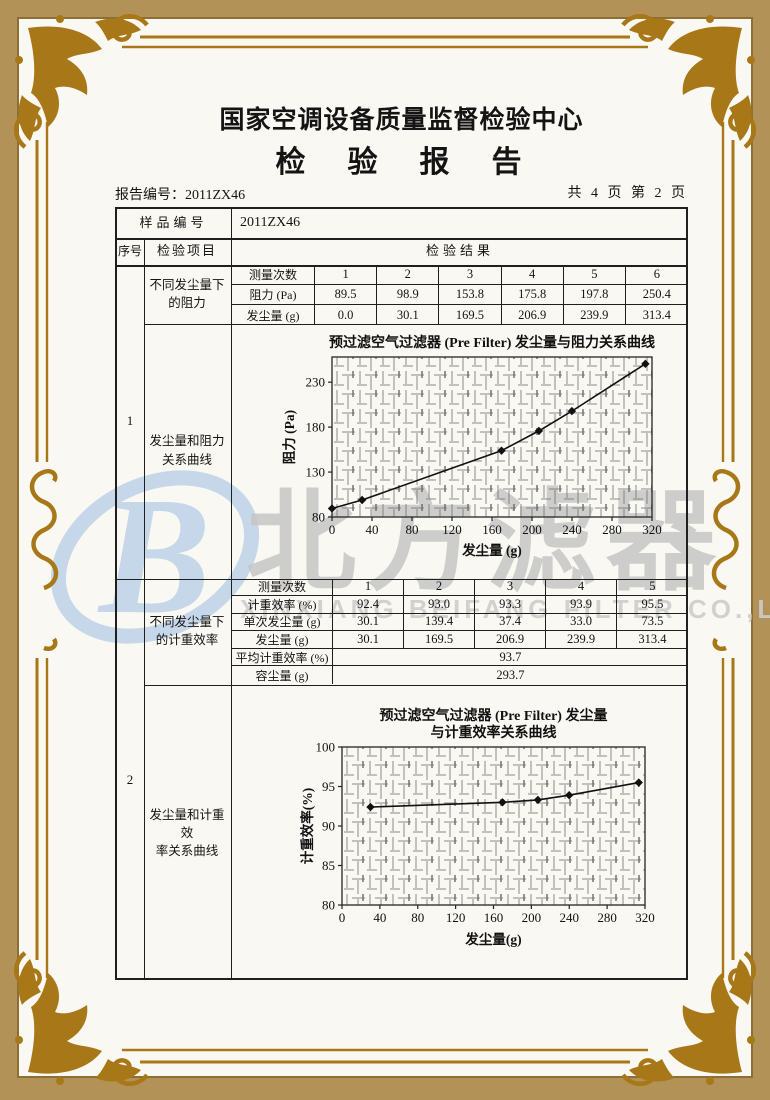 Image resolution: width=770 pixels, height=1100 pixels. What do you see at coordinates (173, 223) in the screenshot?
I see `sample-number-label: 样品编号` at bounding box center [173, 223].